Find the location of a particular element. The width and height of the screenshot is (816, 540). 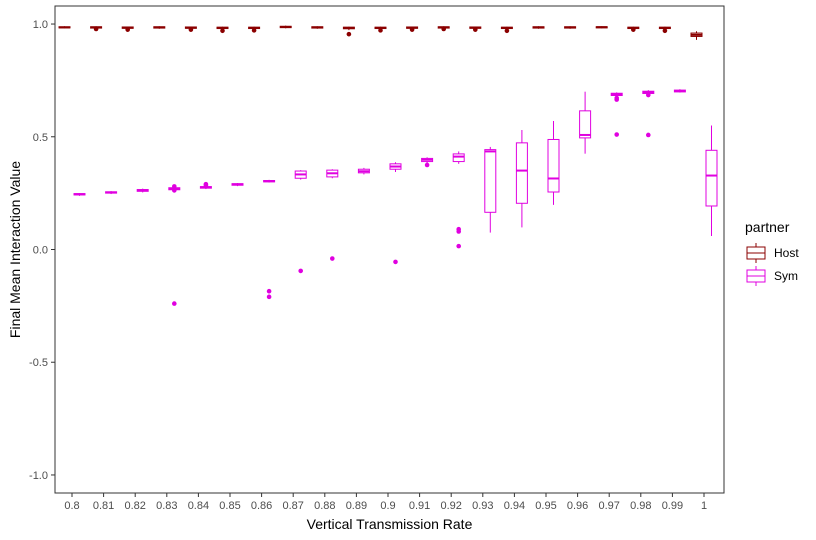

box-sym-0.84 is located at coordinates (205, 185).